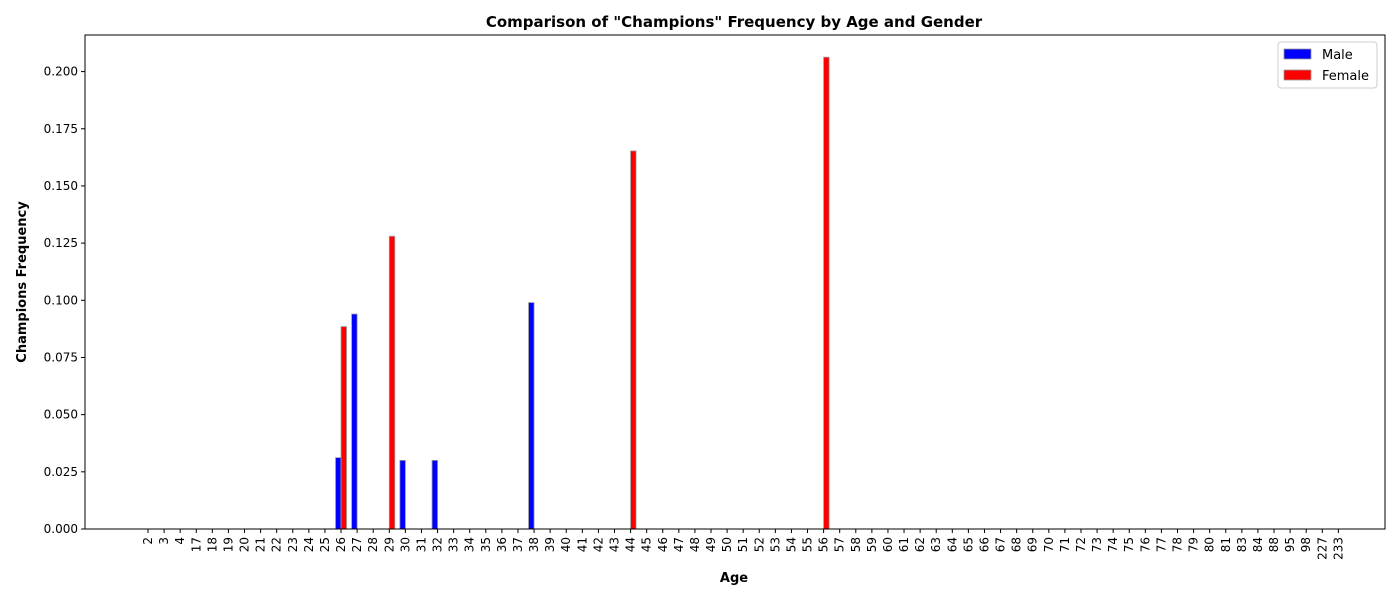  Describe the element at coordinates (734, 578) in the screenshot. I see `x-axis-label: Age` at that location.